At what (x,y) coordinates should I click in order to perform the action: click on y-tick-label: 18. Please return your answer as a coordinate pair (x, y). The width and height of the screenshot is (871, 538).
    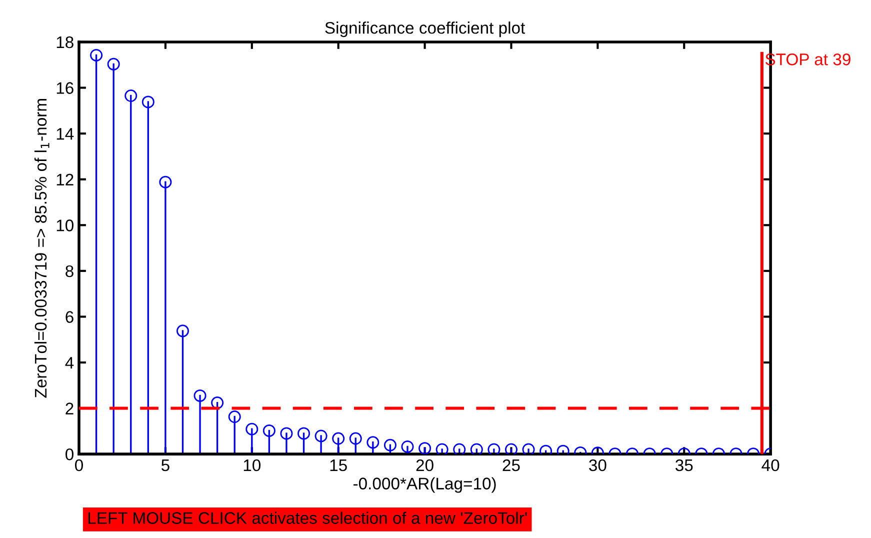
    Looking at the image, I should click on (65, 42).